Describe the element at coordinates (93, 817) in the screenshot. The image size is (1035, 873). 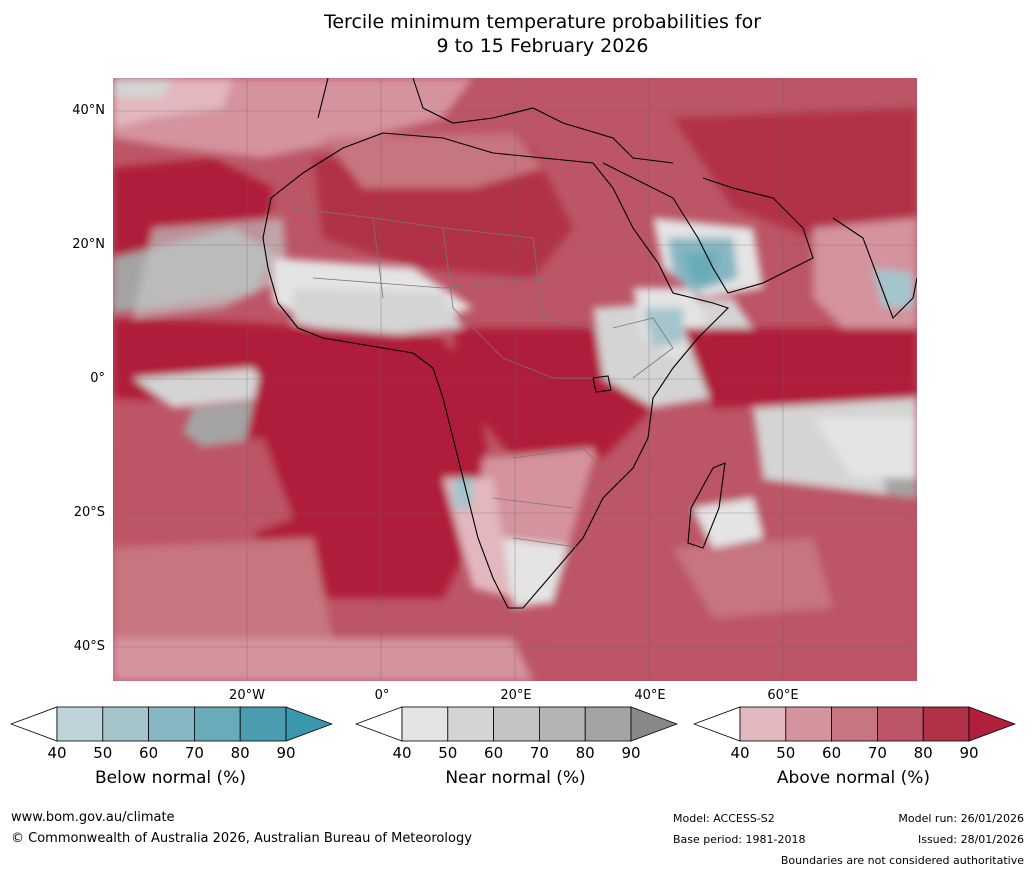
I see `website-text: www.bom.gov.au/climate` at that location.